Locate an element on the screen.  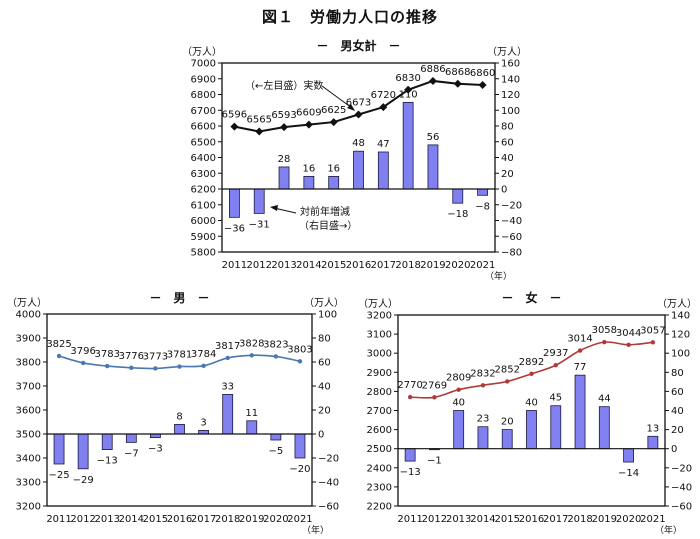
left-tick-label: 6500 is located at coordinates (203, 142).